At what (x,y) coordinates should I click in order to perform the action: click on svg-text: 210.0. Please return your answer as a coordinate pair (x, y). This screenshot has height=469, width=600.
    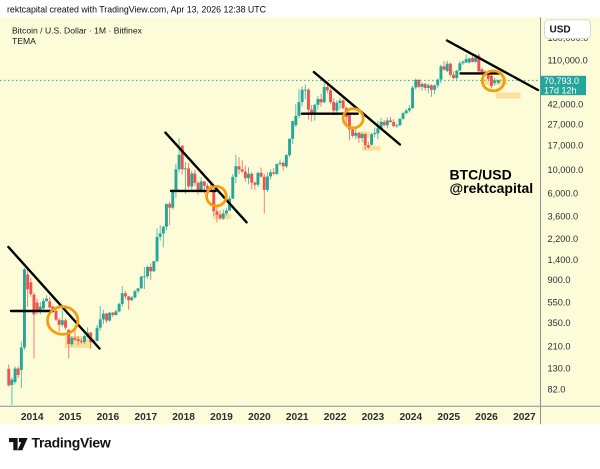
    Looking at the image, I should click on (559, 346).